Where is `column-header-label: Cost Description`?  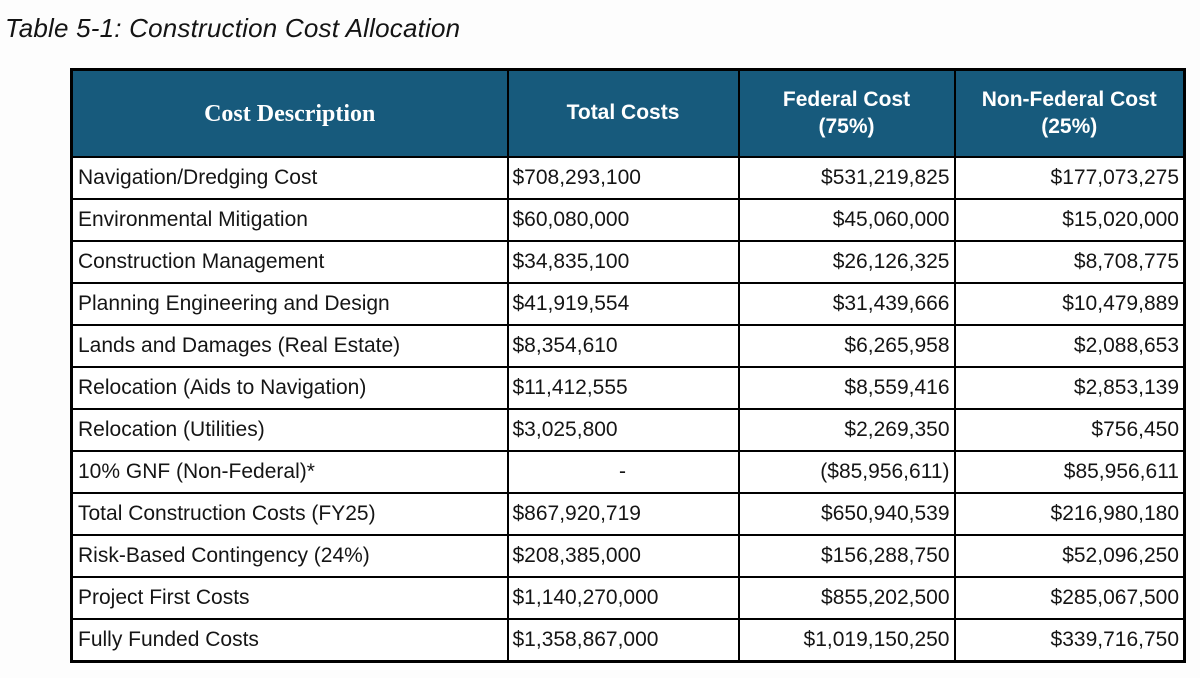 column-header-label: Cost Description is located at coordinates (290, 113).